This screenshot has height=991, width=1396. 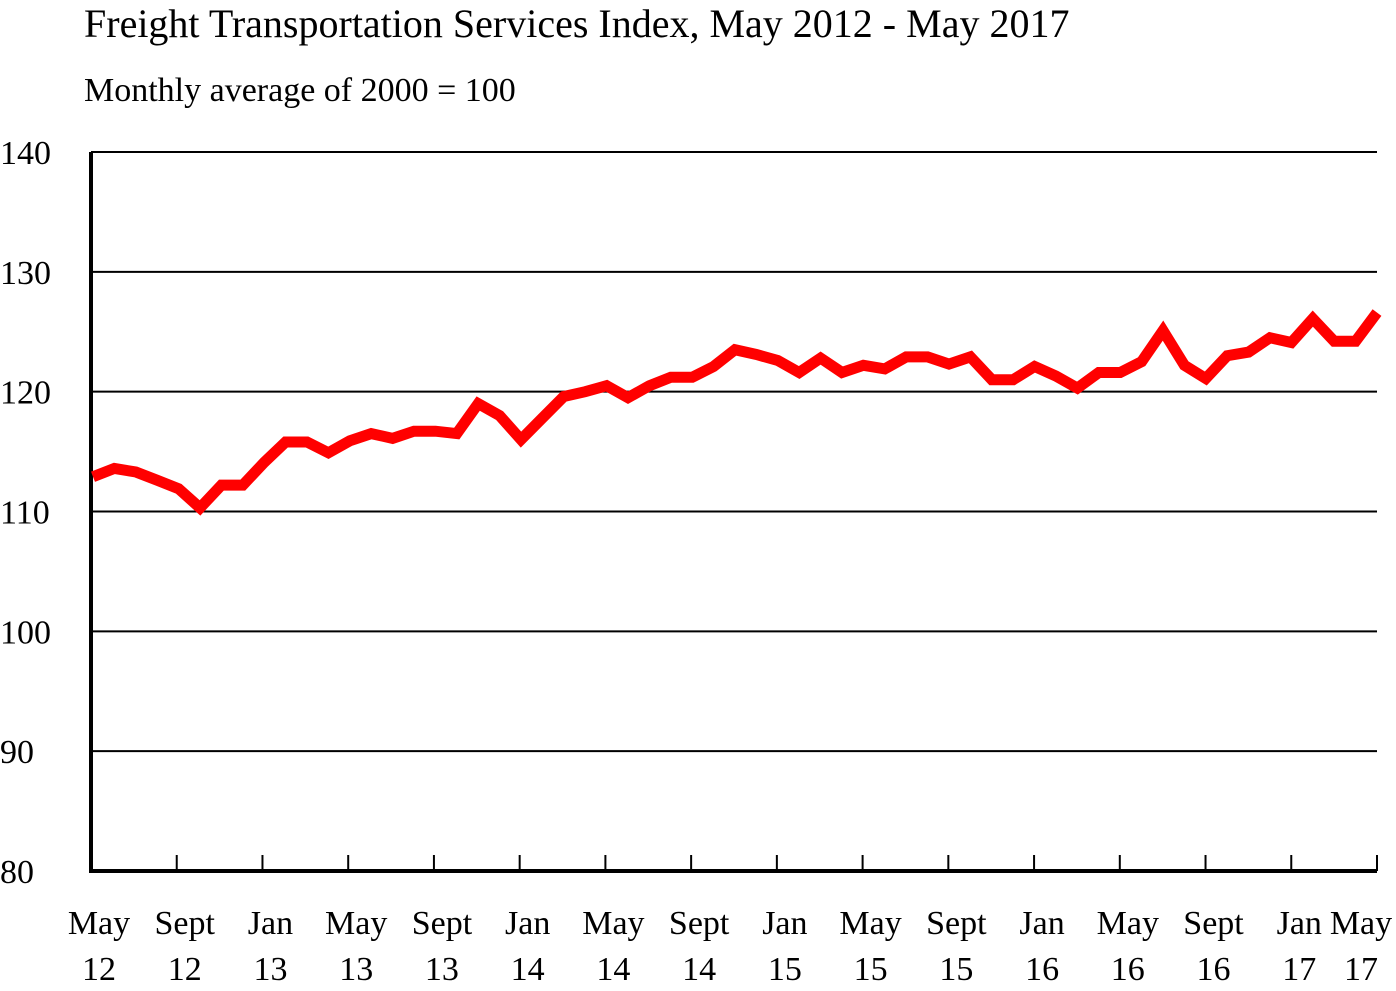 I want to click on y-tick-label: 80, so click(x=17, y=872).